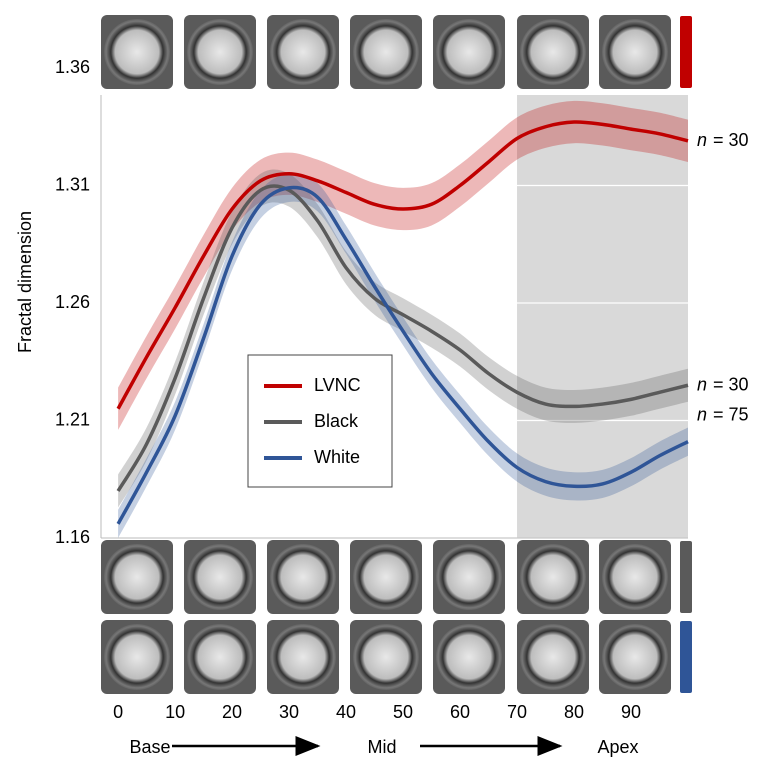 This screenshot has width=773, height=761. What do you see at coordinates (25, 282) in the screenshot?
I see `y-axis-label: Fractal dimension` at bounding box center [25, 282].